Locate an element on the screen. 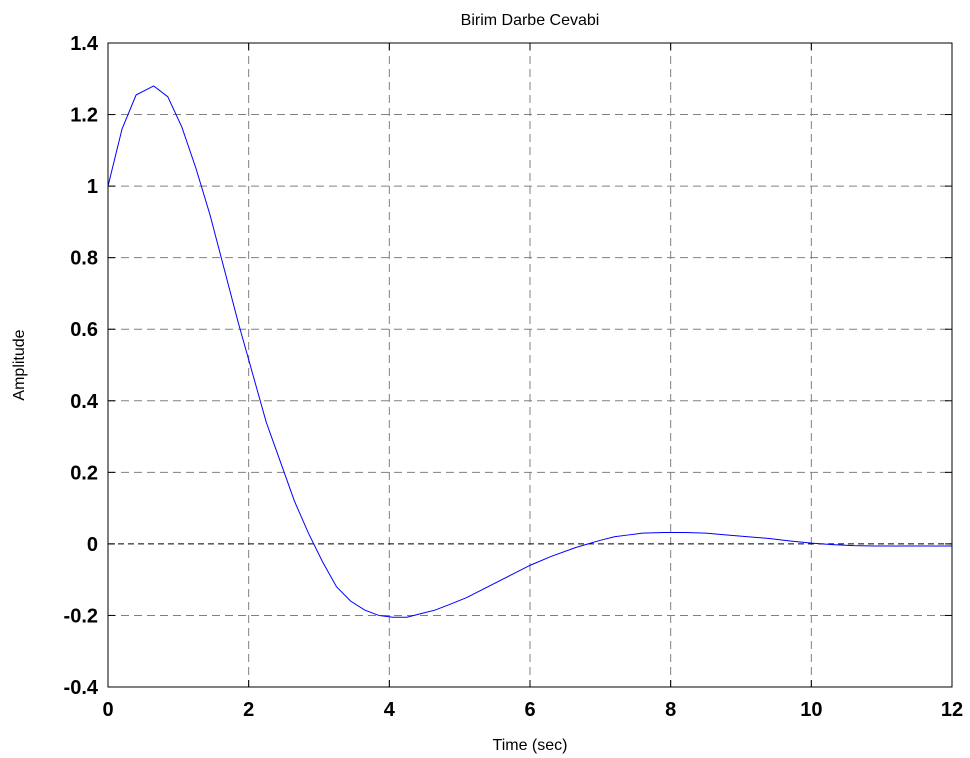 This screenshot has width=970, height=758. y-tick-label: -0.2 is located at coordinates (81, 616).